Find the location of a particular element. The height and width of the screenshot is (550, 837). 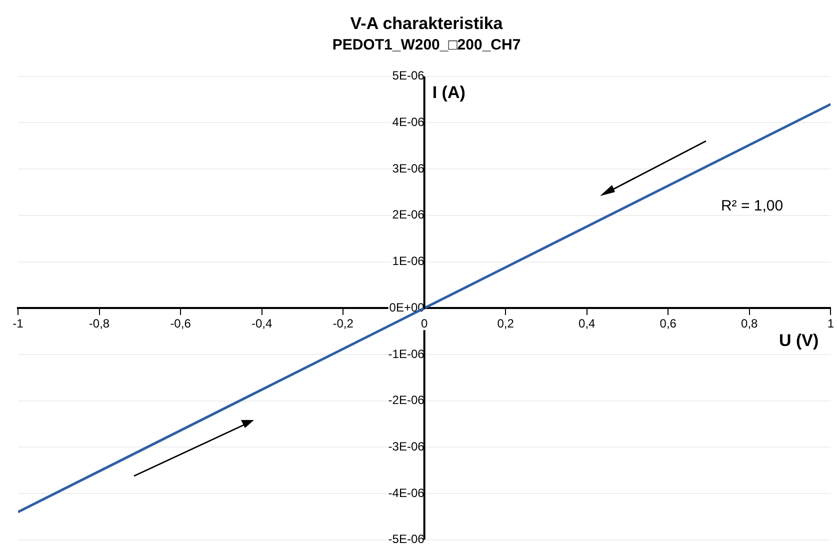

y-tick-label: -2E-06 is located at coordinates (406, 400).